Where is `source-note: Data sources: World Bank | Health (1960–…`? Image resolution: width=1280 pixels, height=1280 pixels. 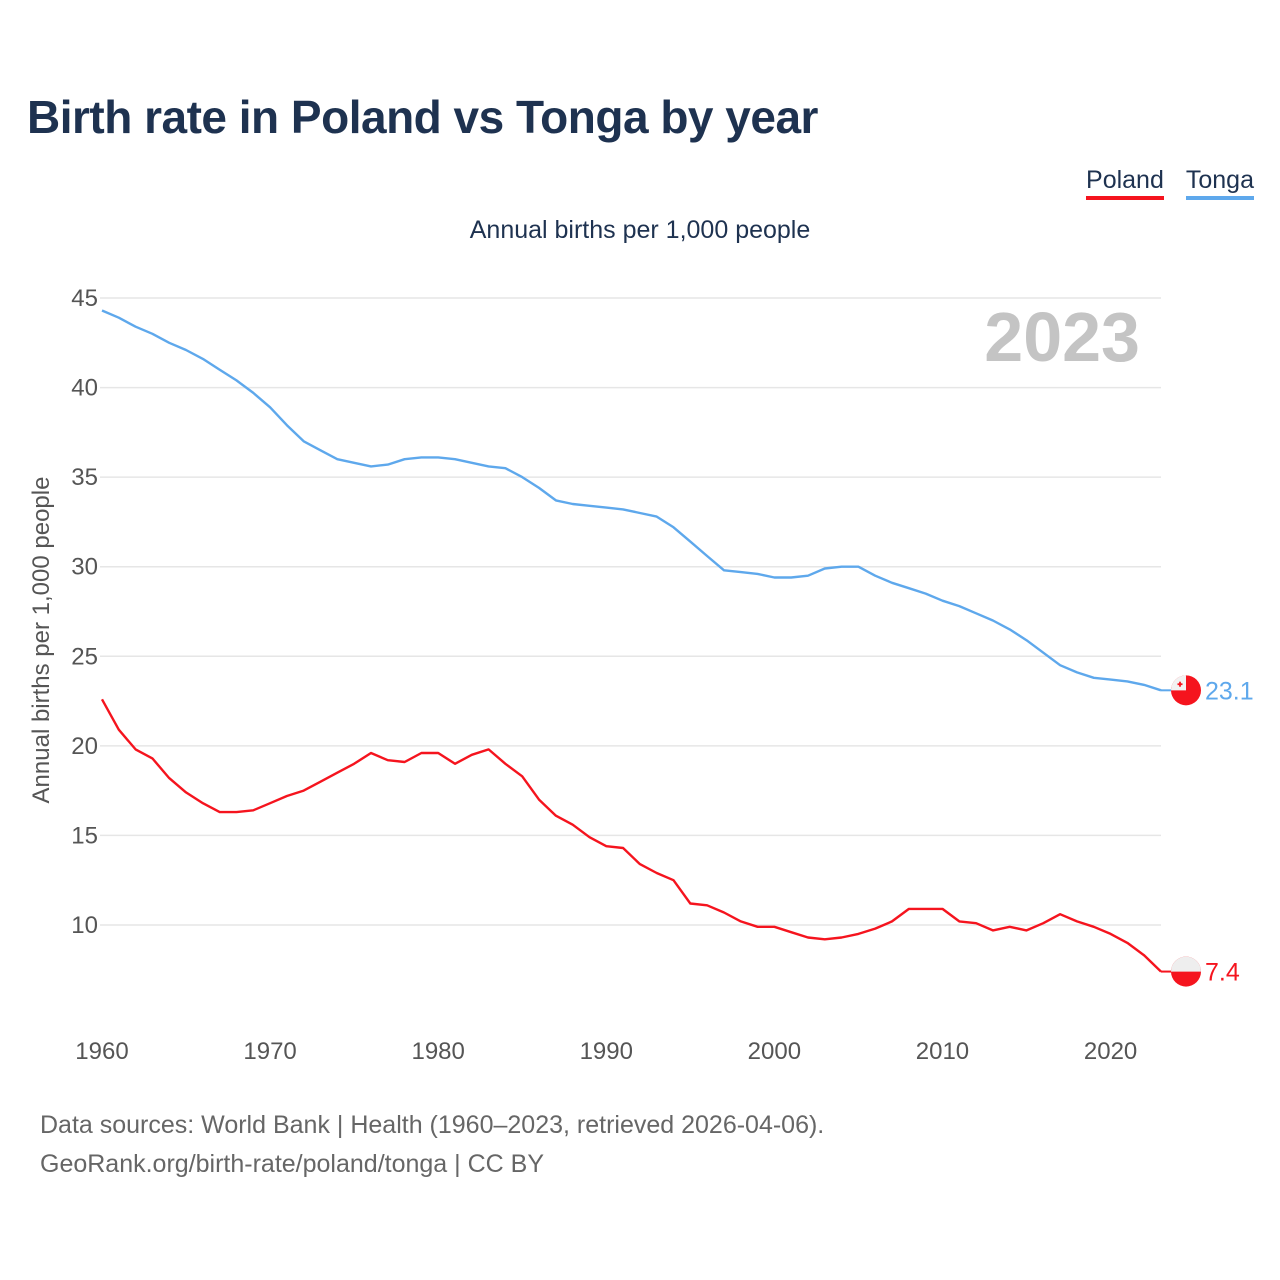
source-note: Data sources: World Bank | Health (1960–… is located at coordinates (432, 1145).